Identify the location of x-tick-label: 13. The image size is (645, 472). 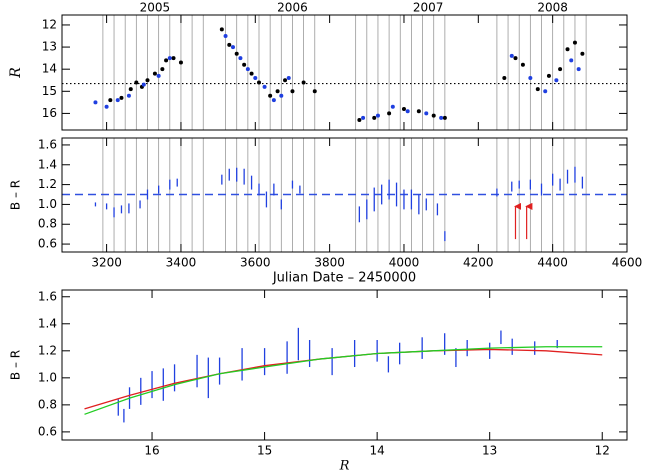
(489, 451).